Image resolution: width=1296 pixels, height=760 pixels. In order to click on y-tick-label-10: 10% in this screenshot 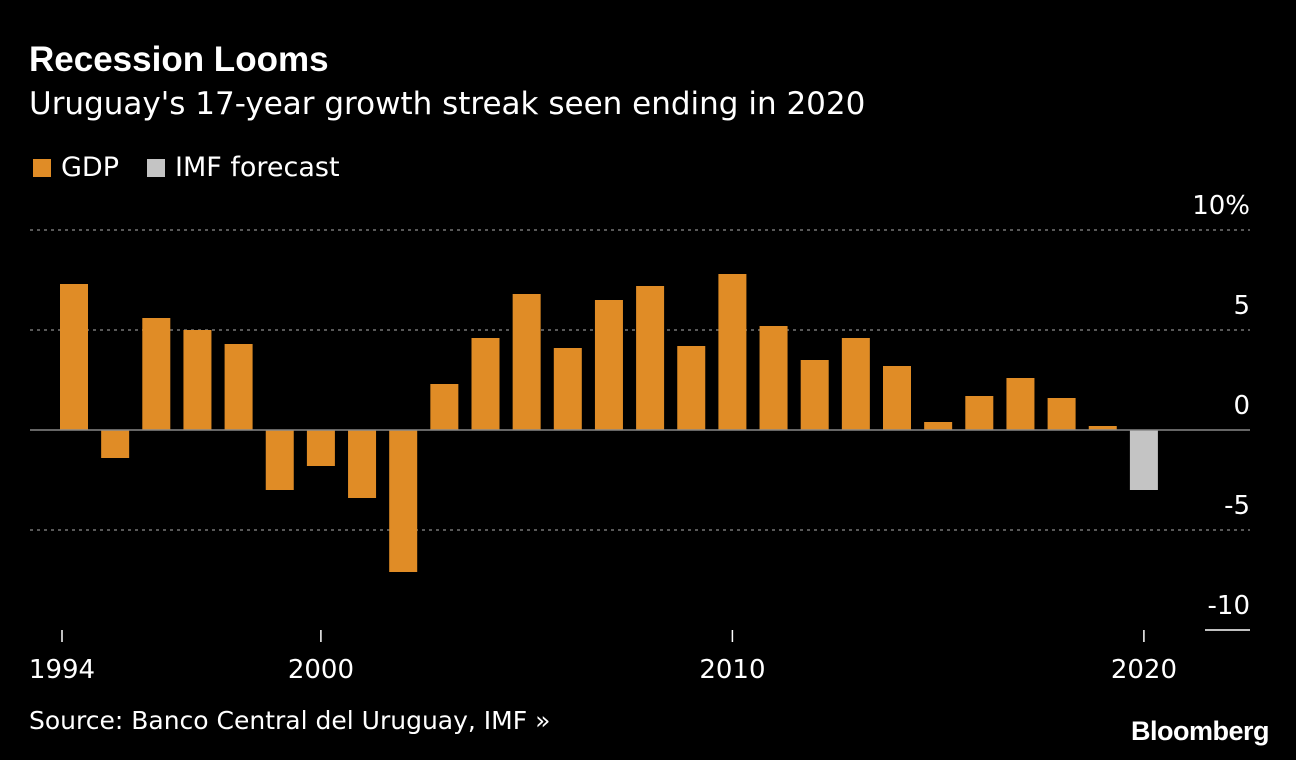, I will do `click(1221, 206)`.